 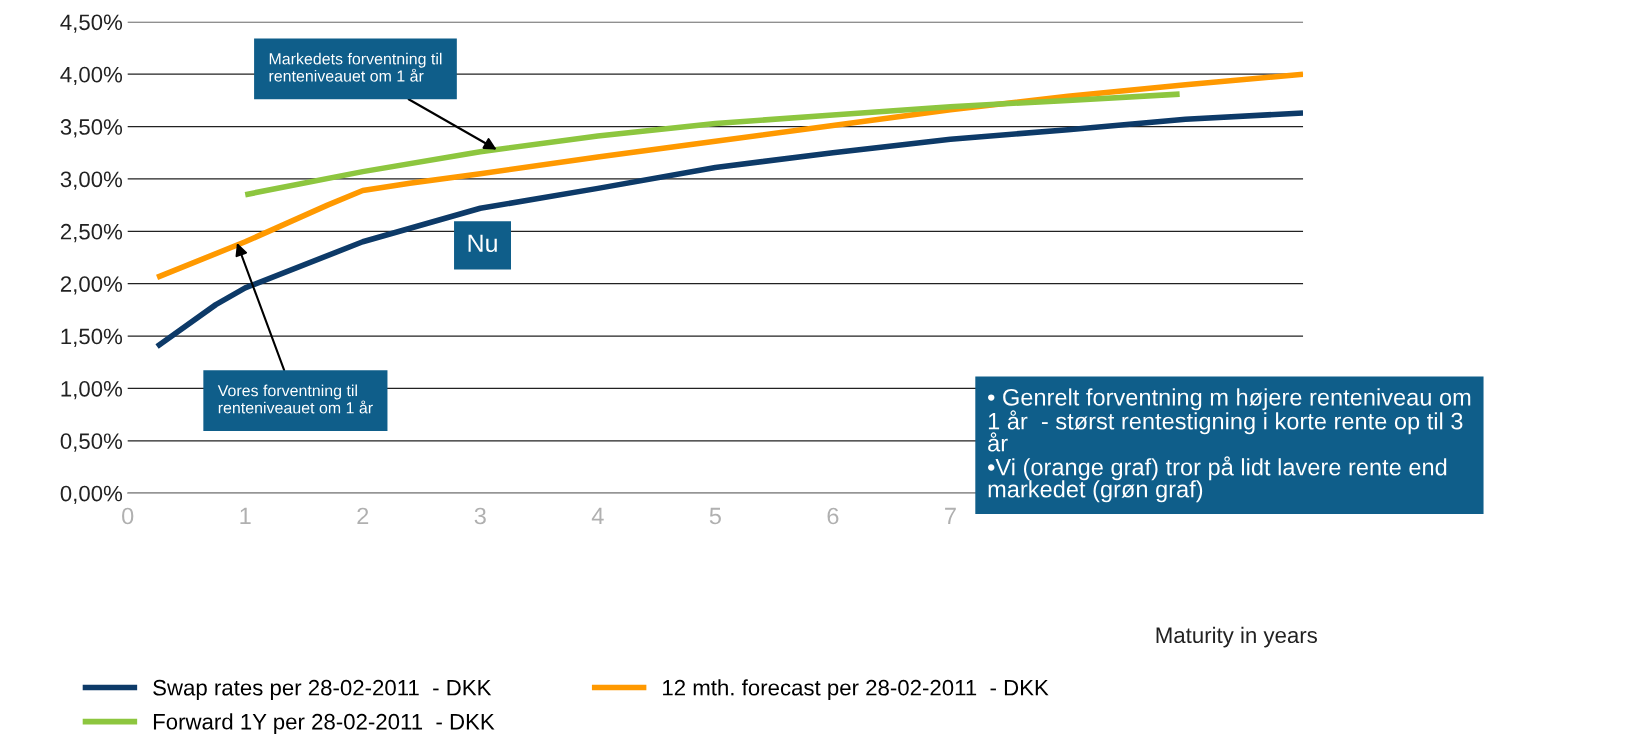 What do you see at coordinates (856, 689) in the screenshot?
I see `legend-label: 12 mth. forecast per 28-02-2011 - DKK` at bounding box center [856, 689].